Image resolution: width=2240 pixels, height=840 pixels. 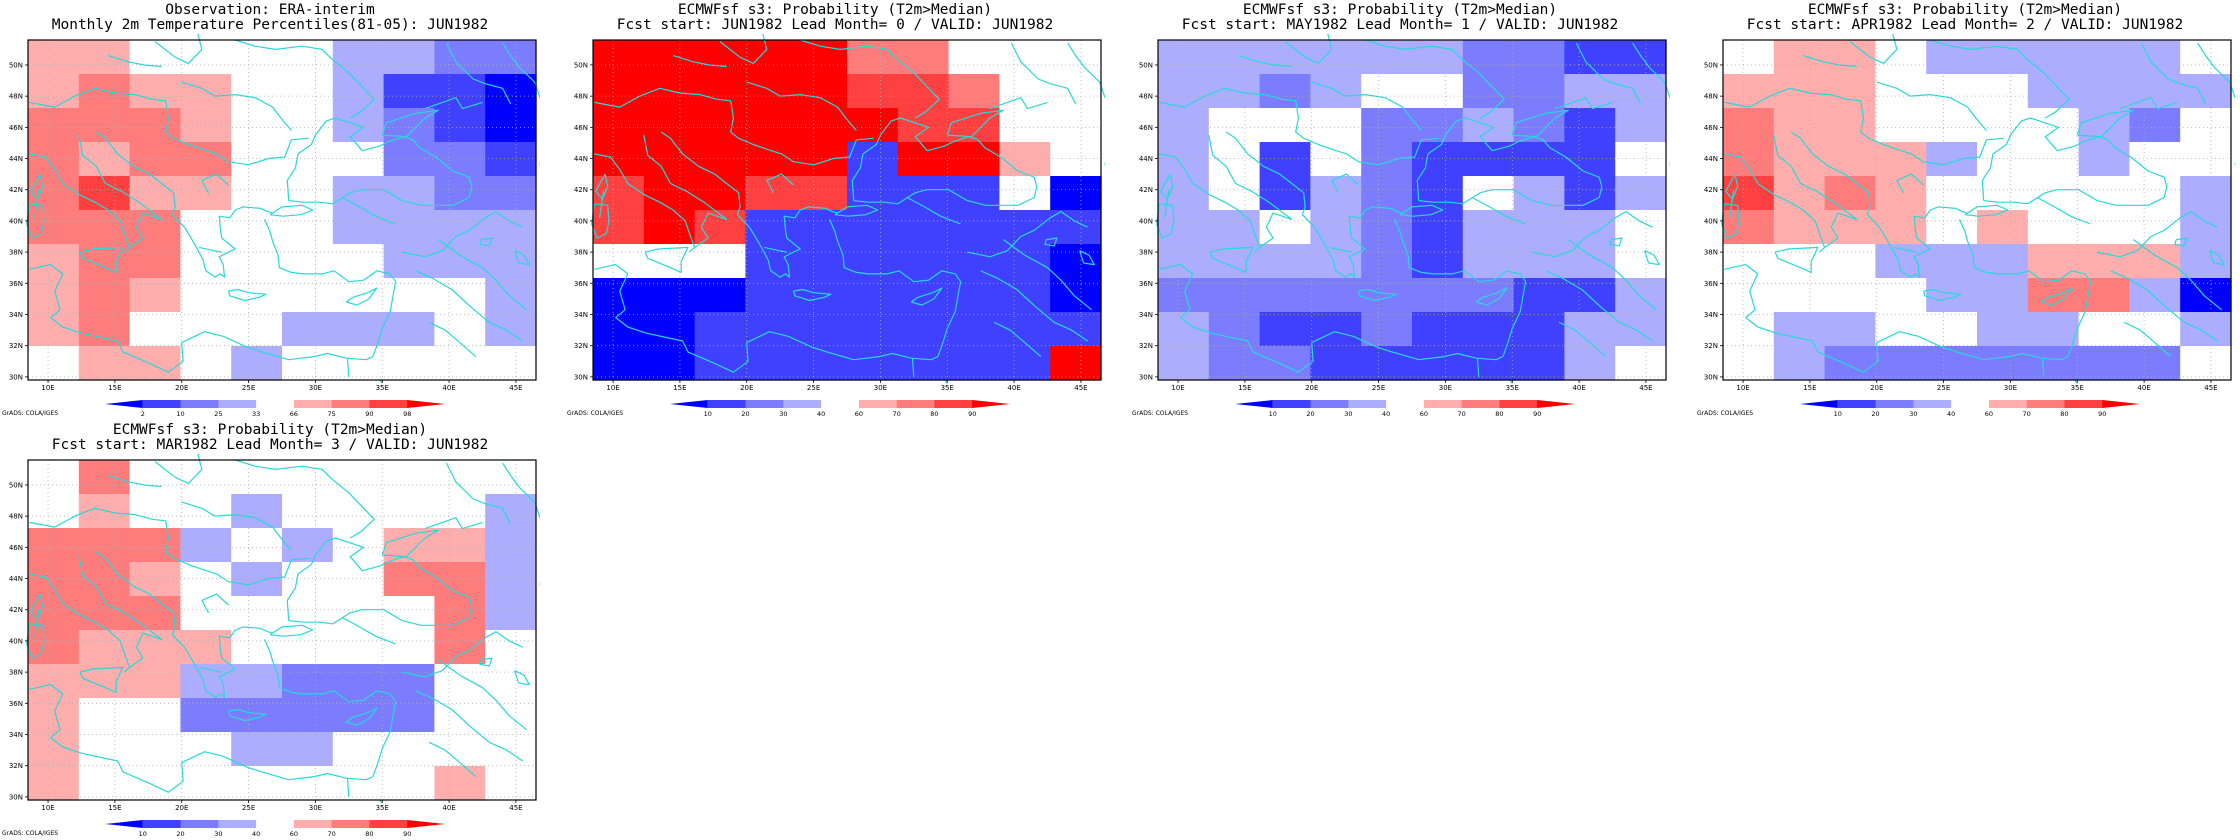 What do you see at coordinates (256, 414) in the screenshot?
I see `colorbar-label: 33` at bounding box center [256, 414].